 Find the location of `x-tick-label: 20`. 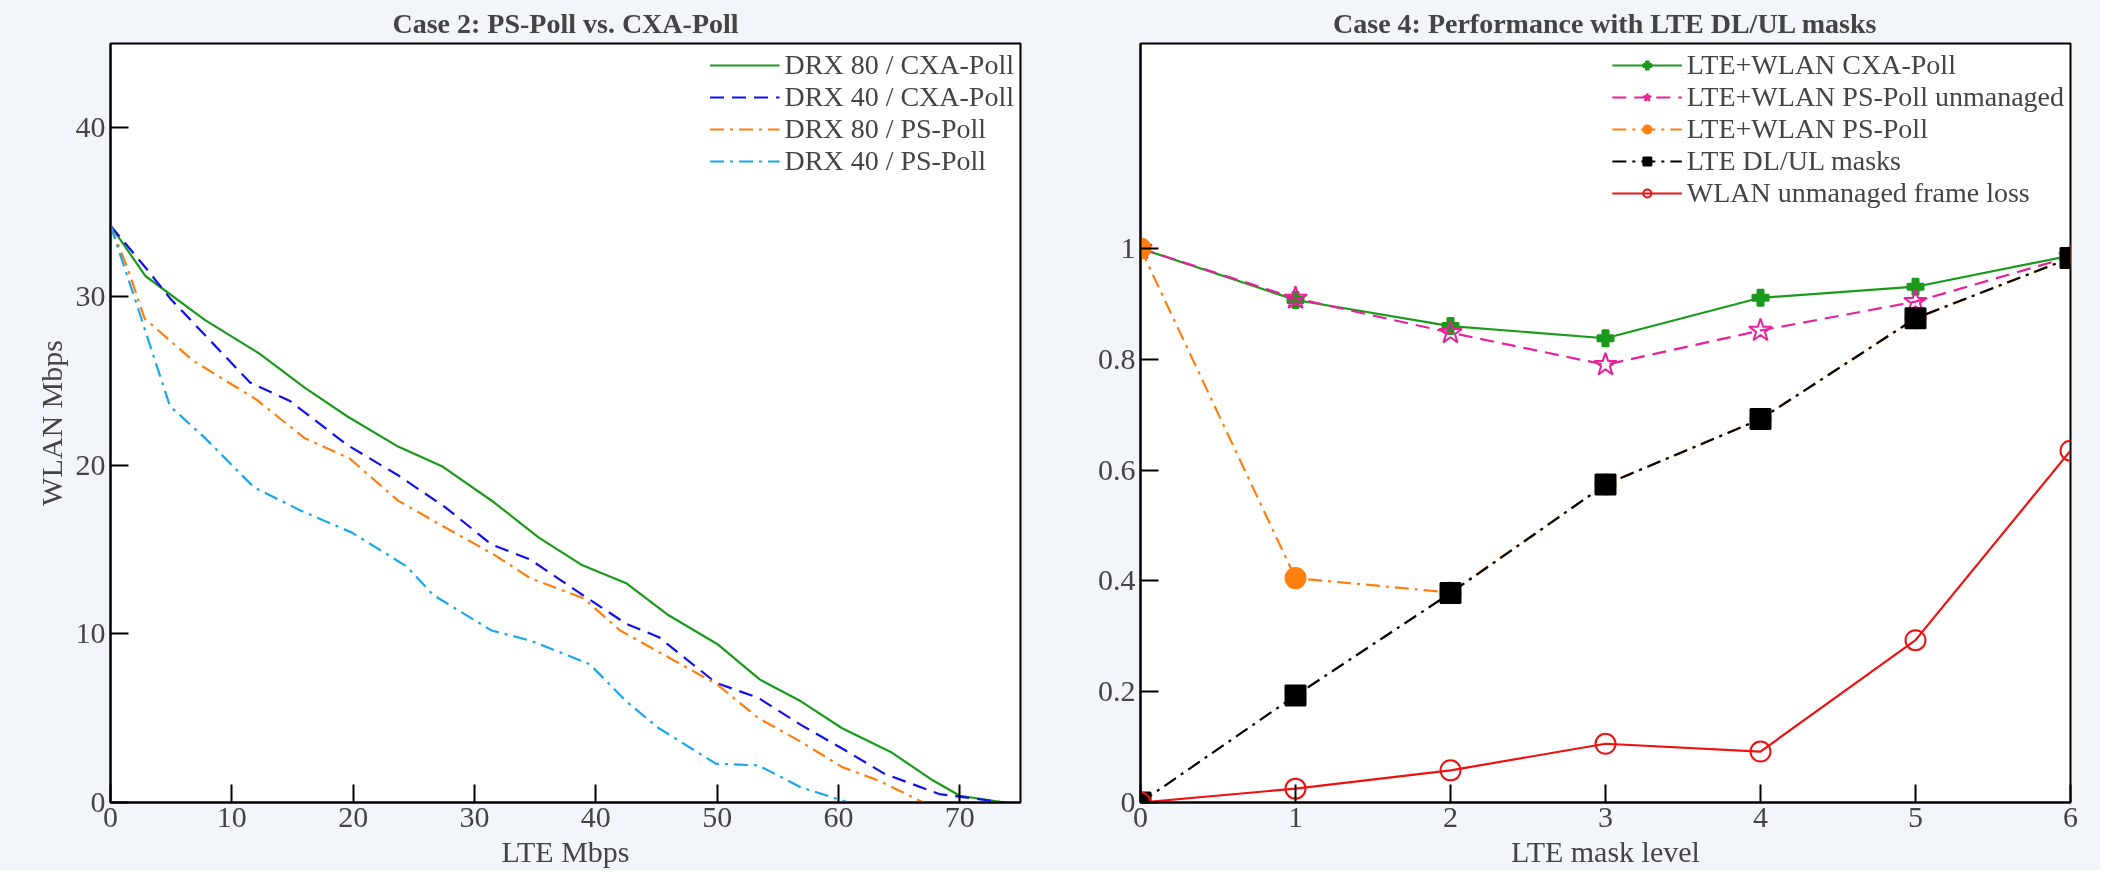

x-tick-label: 20 is located at coordinates (353, 816).